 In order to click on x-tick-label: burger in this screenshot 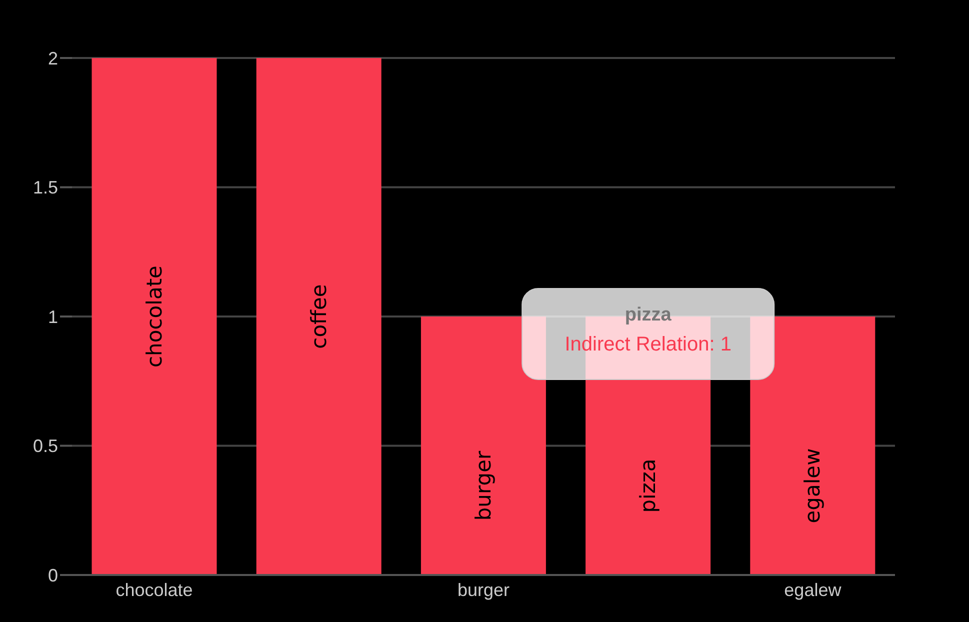, I will do `click(483, 590)`.